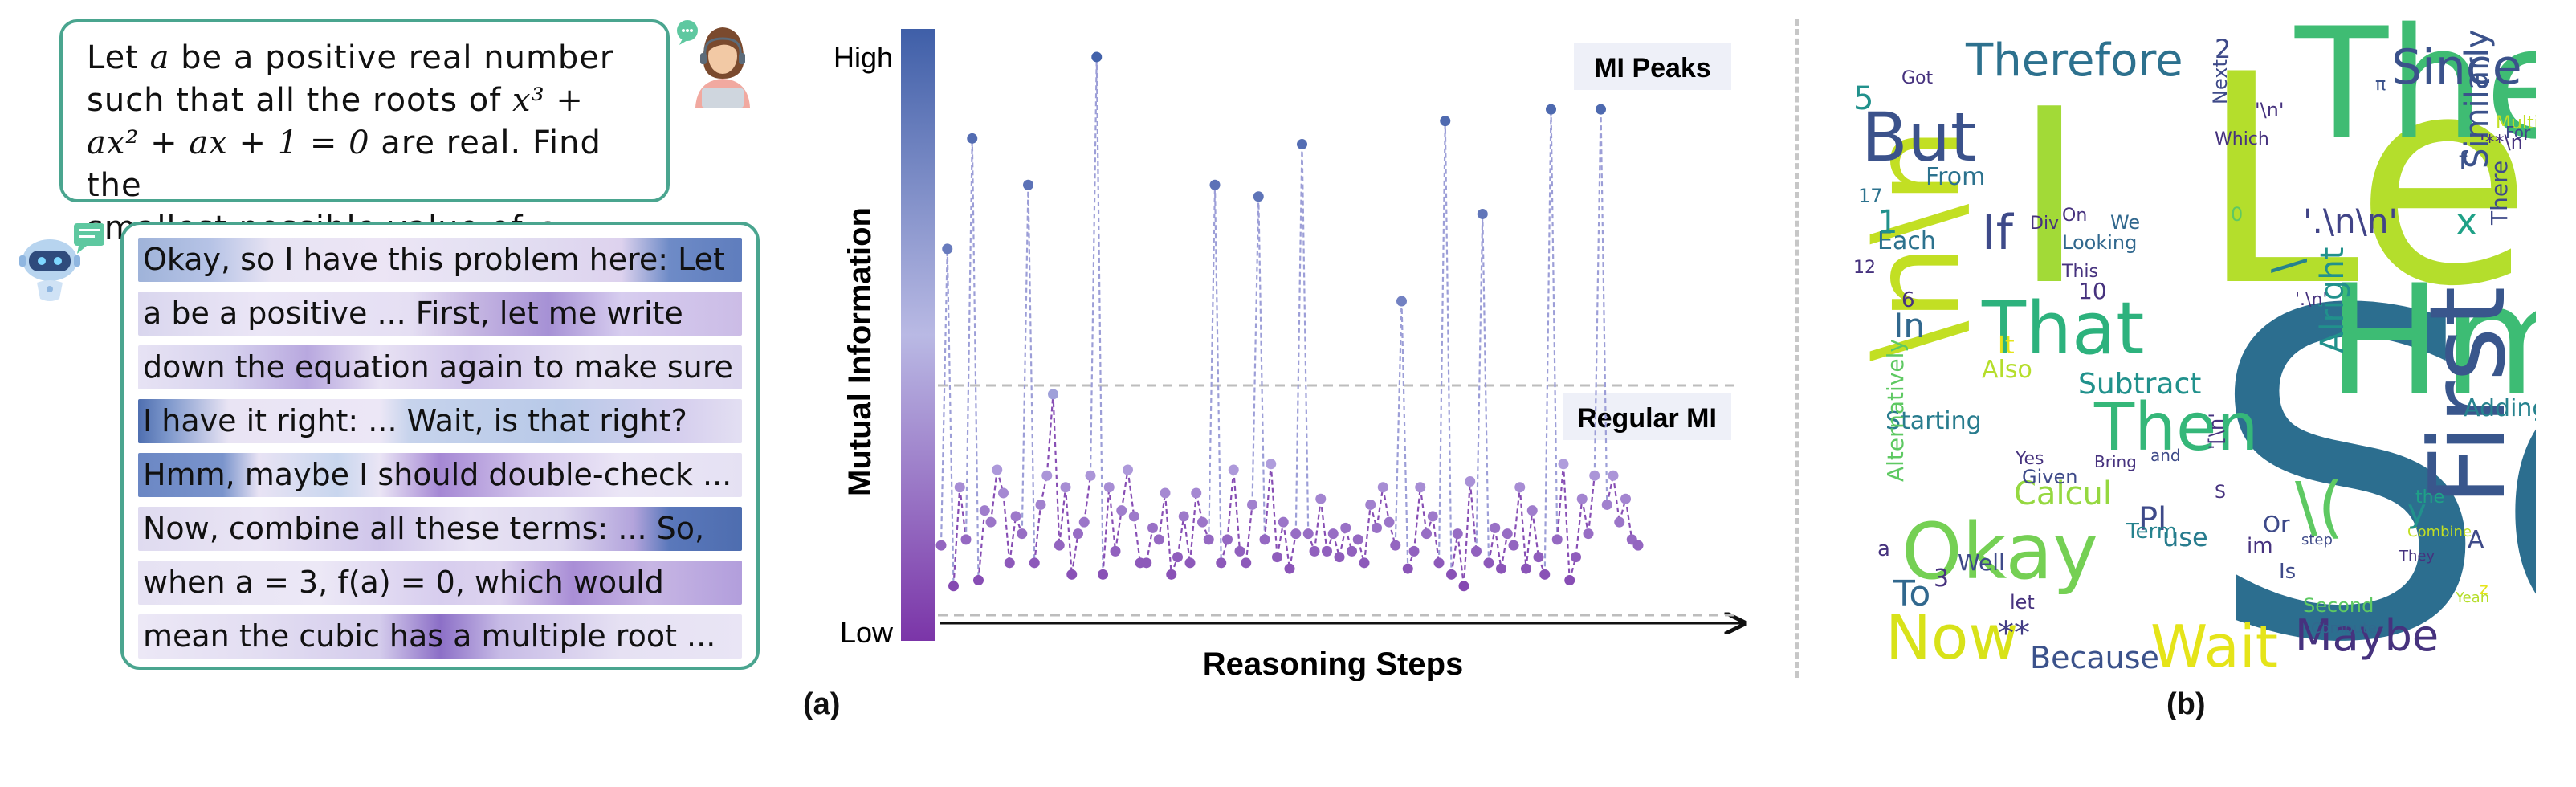 The width and height of the screenshot is (2576, 787). I want to click on word-cloud-word: '.\n', so click(2311, 300).